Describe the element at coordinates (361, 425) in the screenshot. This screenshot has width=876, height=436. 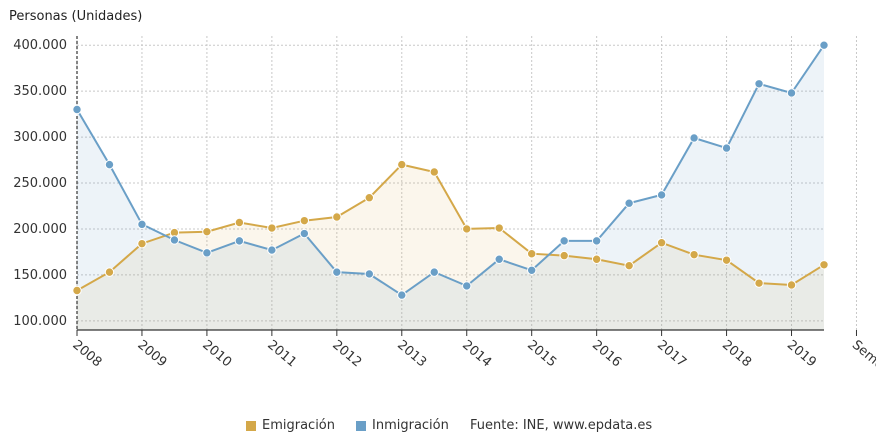
I see `inmigracion-swatch` at that location.